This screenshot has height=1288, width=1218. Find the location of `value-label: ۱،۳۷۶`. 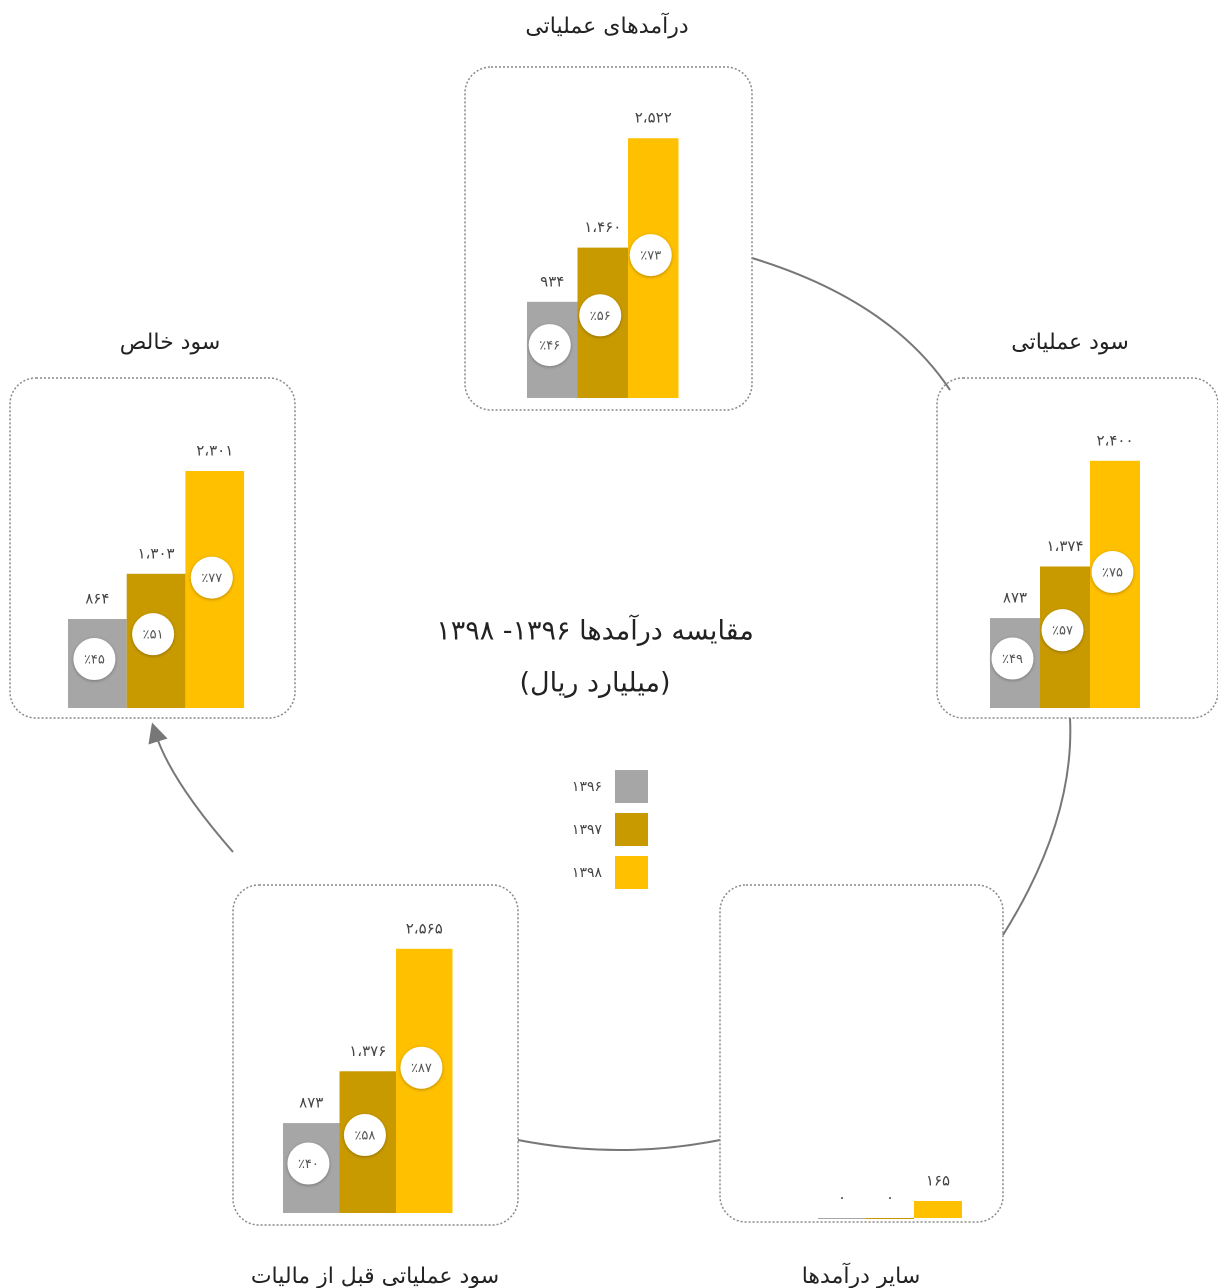

value-label: ۱،۳۷۶ is located at coordinates (367, 1051).